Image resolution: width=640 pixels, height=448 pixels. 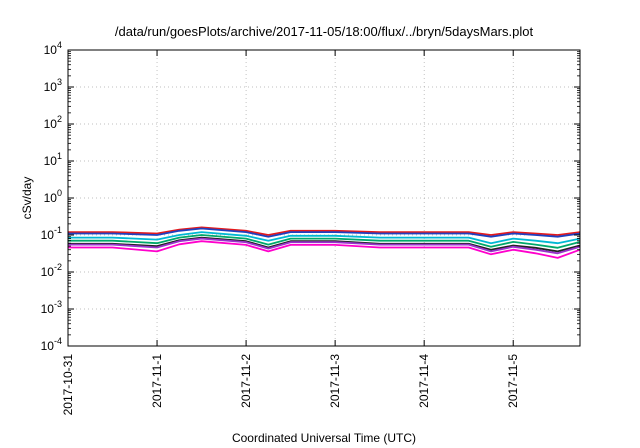 What do you see at coordinates (53, 159) in the screenshot?
I see `y-tick-label: 10¹` at bounding box center [53, 159].